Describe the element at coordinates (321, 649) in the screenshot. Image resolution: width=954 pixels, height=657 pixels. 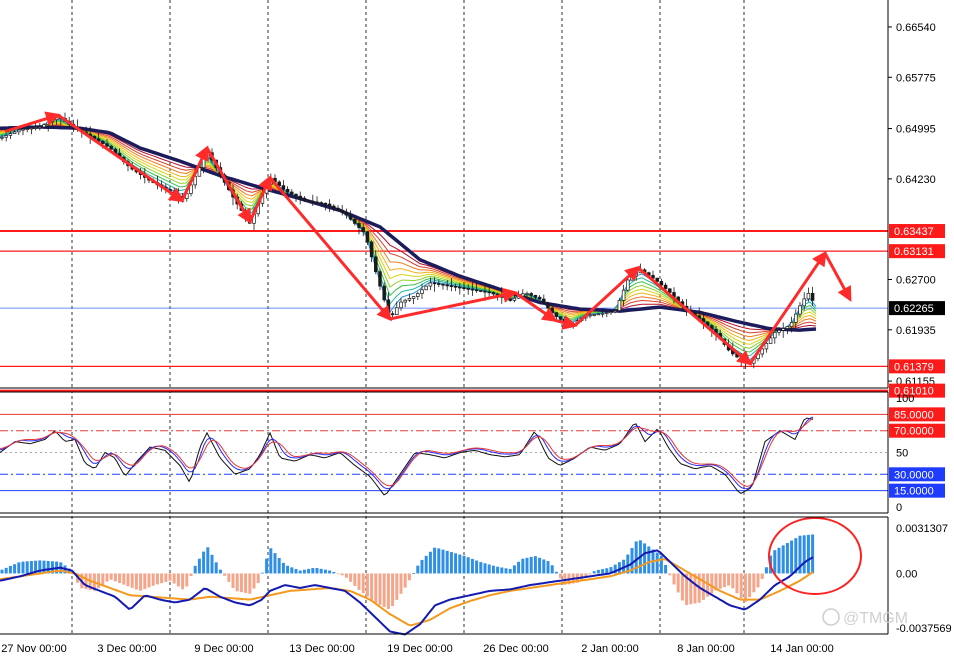
I see `time-tick-label: 13 Dec 00:00` at that location.